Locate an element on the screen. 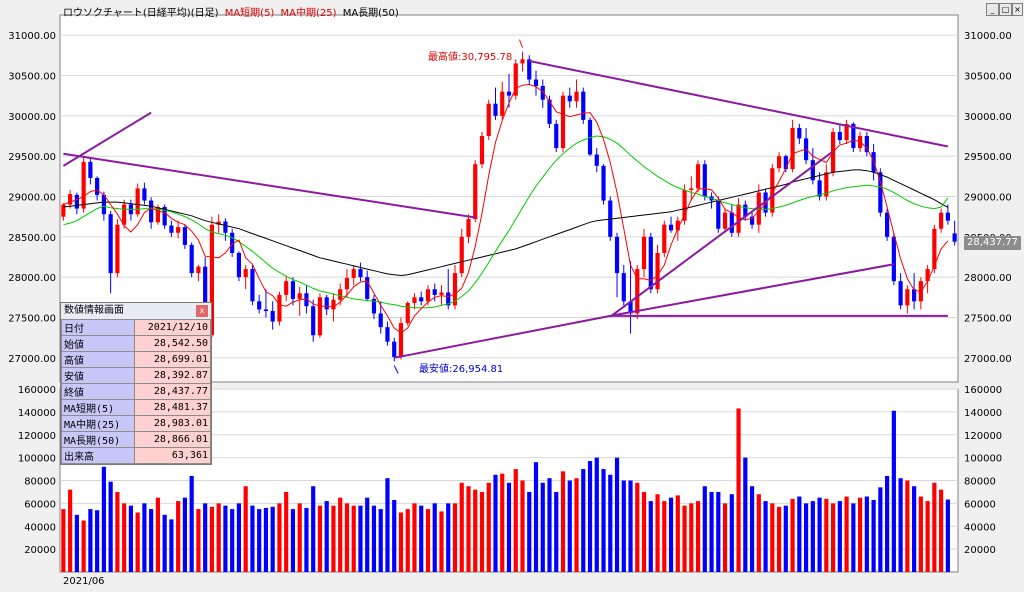 The image size is (1024, 592). info-key: 終値 is located at coordinates (98, 391).